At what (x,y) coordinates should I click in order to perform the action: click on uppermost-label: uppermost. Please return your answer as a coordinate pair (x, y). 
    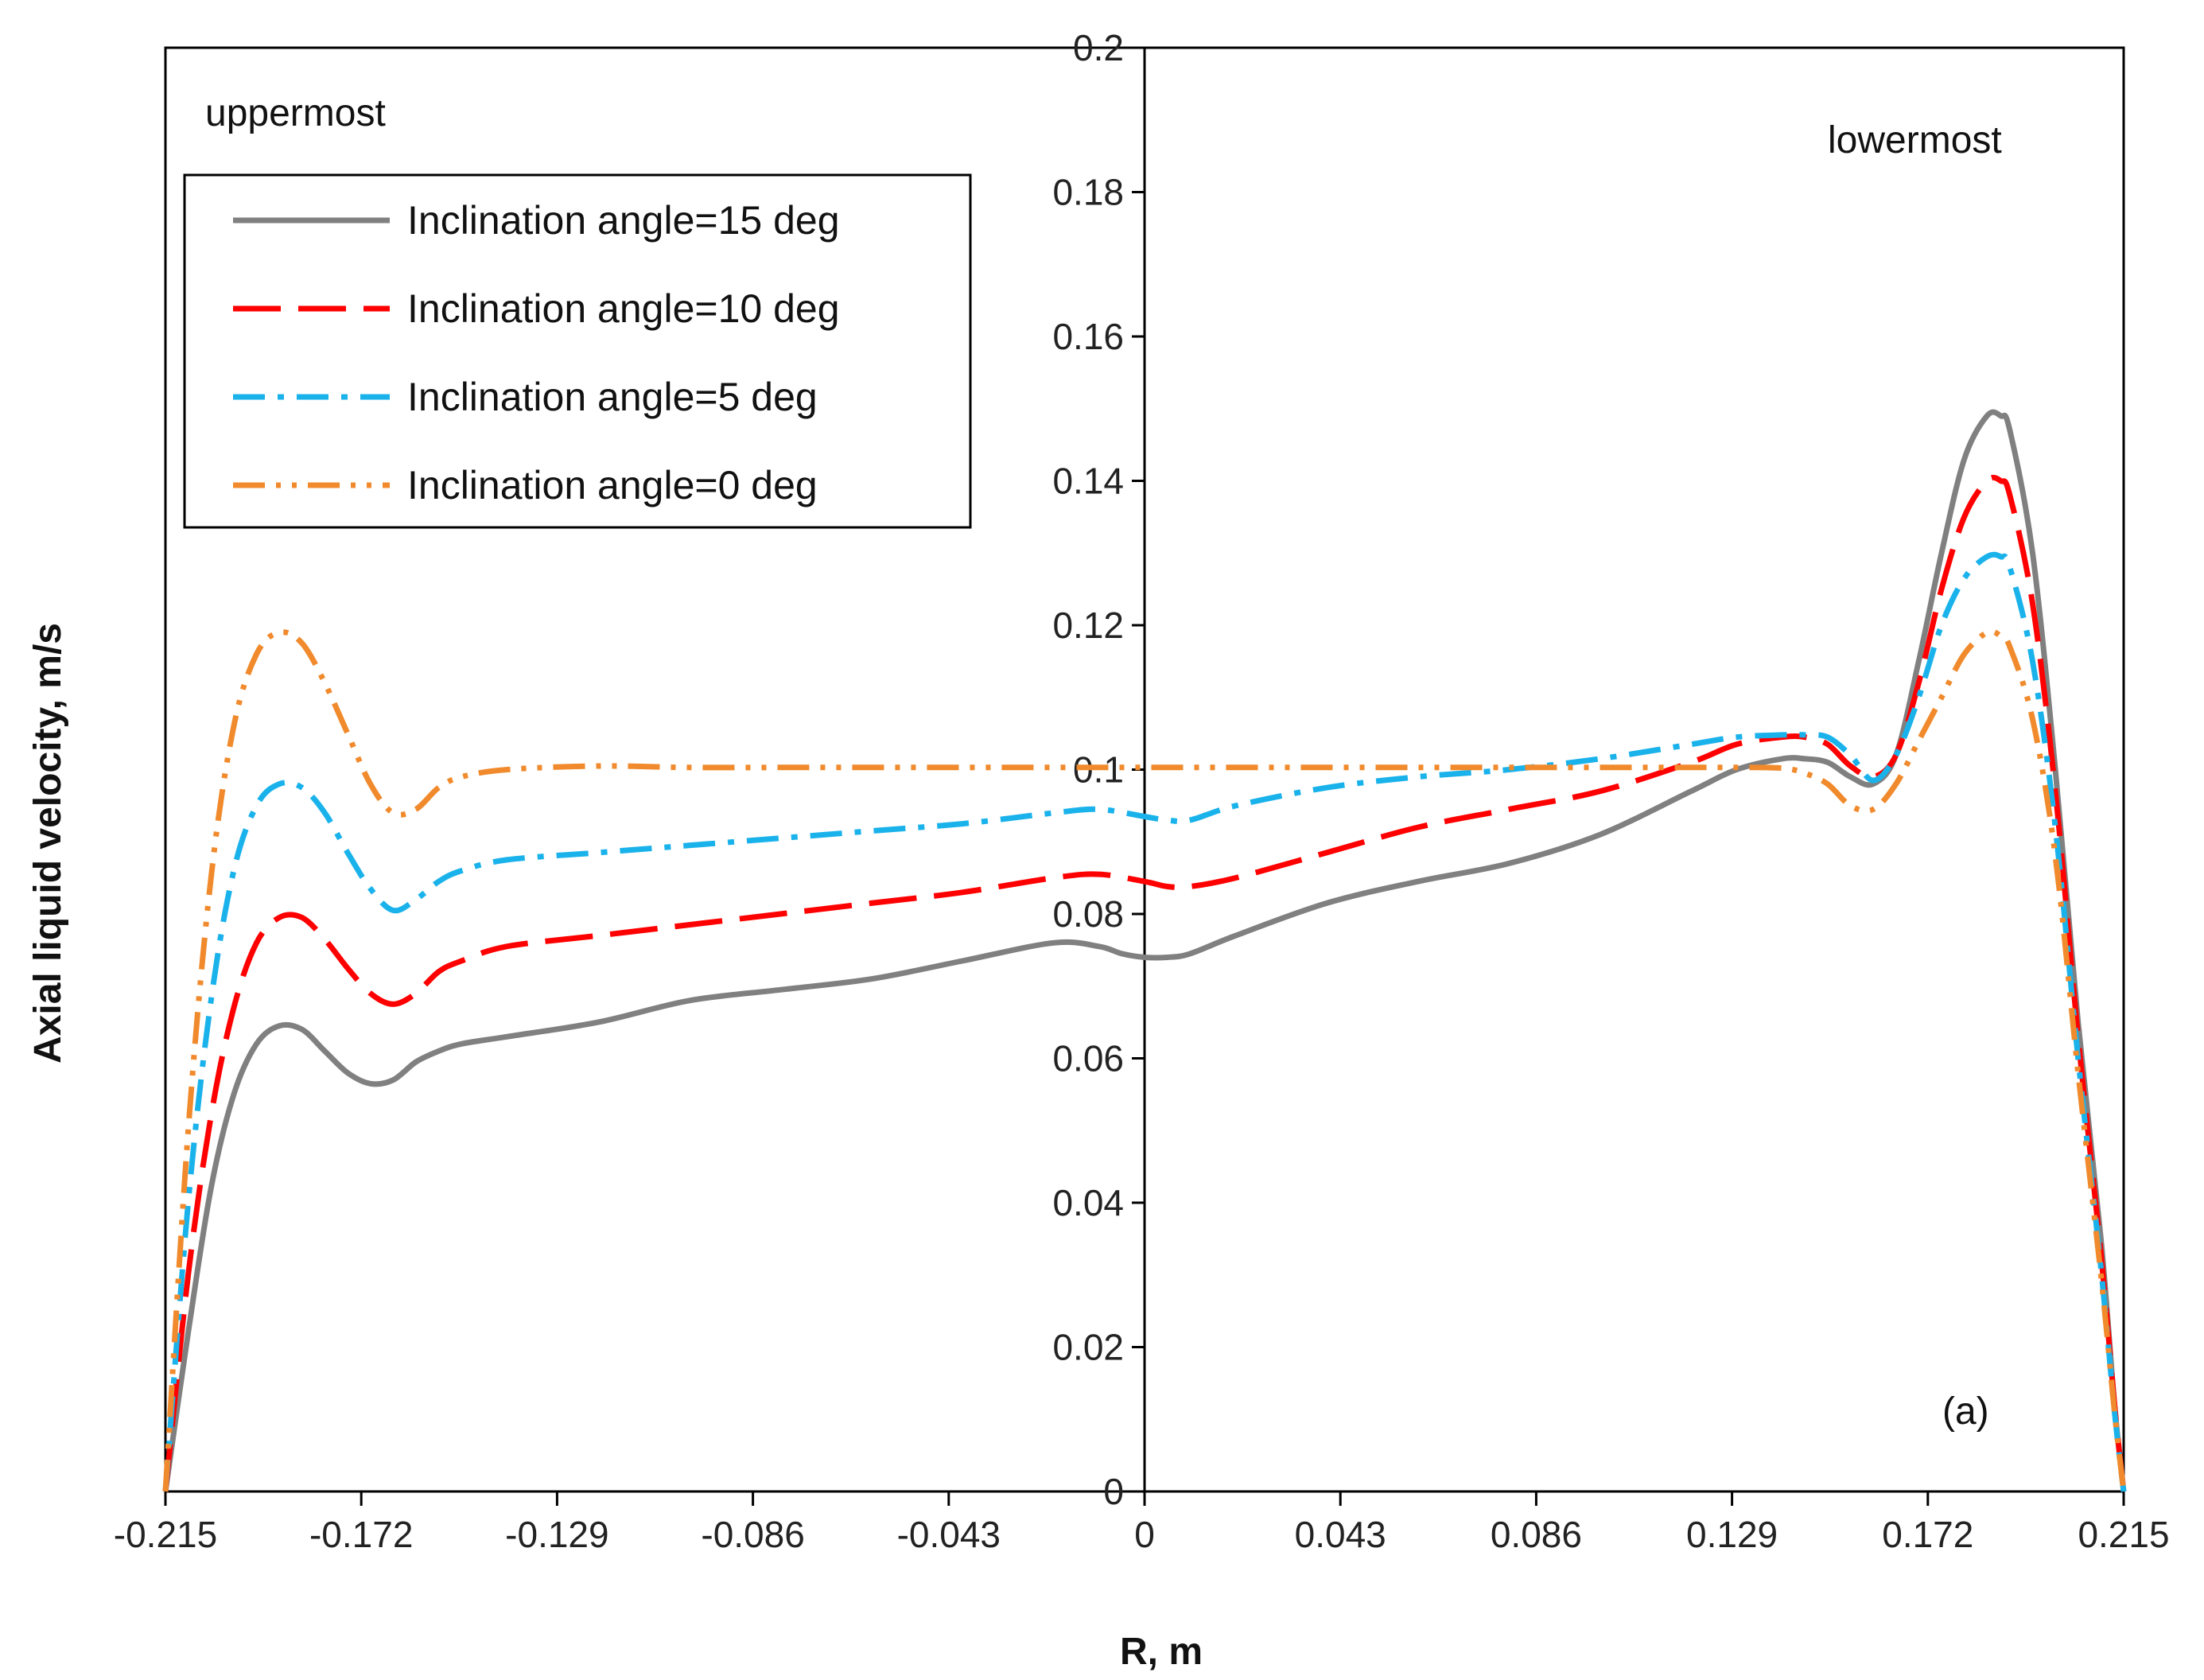
    Looking at the image, I should click on (295, 113).